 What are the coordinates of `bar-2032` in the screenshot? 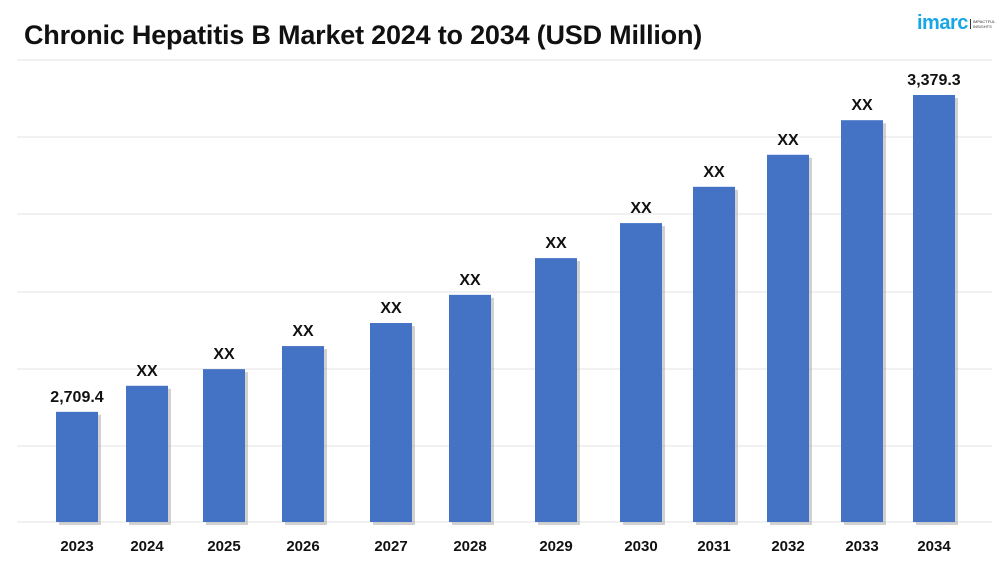 It's located at (788, 338).